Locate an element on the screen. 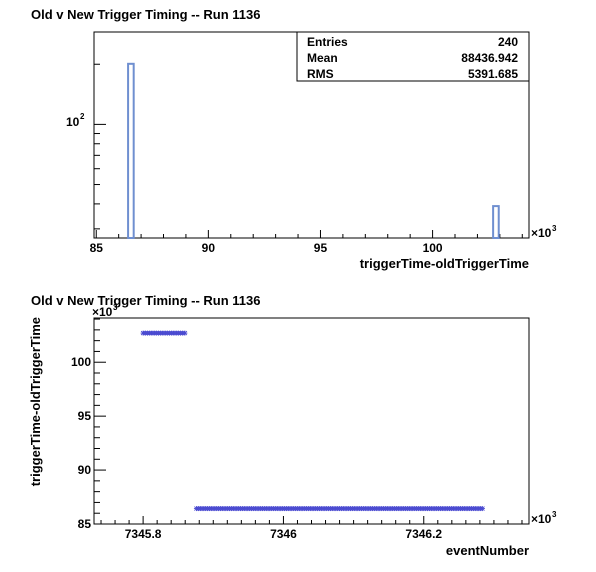 The width and height of the screenshot is (596, 572). chart2-y-label: triggerTime-oldTriggerTime is located at coordinates (35, 401).